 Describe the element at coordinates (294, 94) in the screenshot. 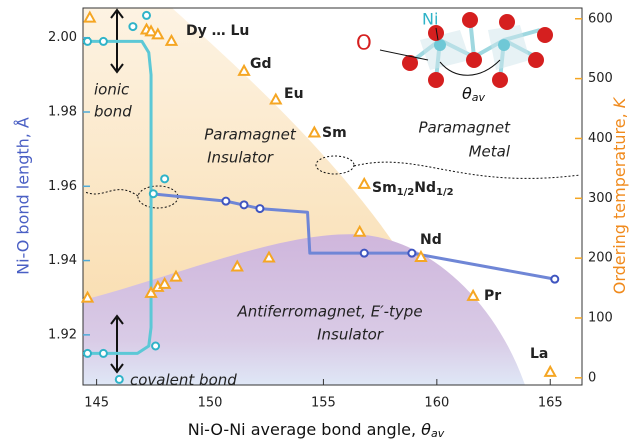

I see `compound-label: Eu` at that location.